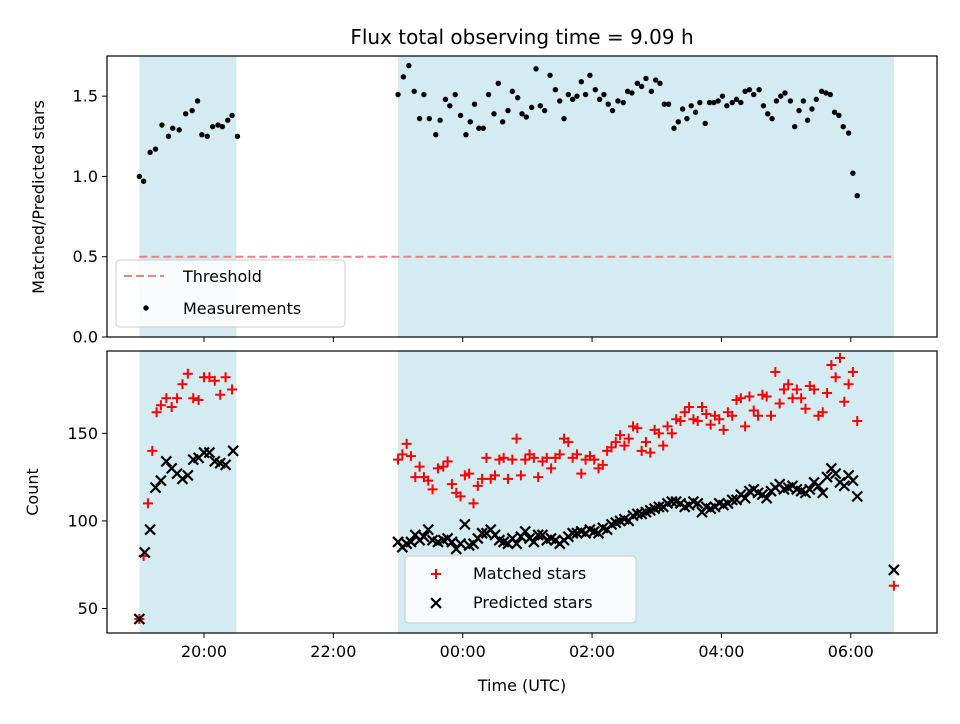  I want to click on y-tick-label: 150, so click(82, 433).